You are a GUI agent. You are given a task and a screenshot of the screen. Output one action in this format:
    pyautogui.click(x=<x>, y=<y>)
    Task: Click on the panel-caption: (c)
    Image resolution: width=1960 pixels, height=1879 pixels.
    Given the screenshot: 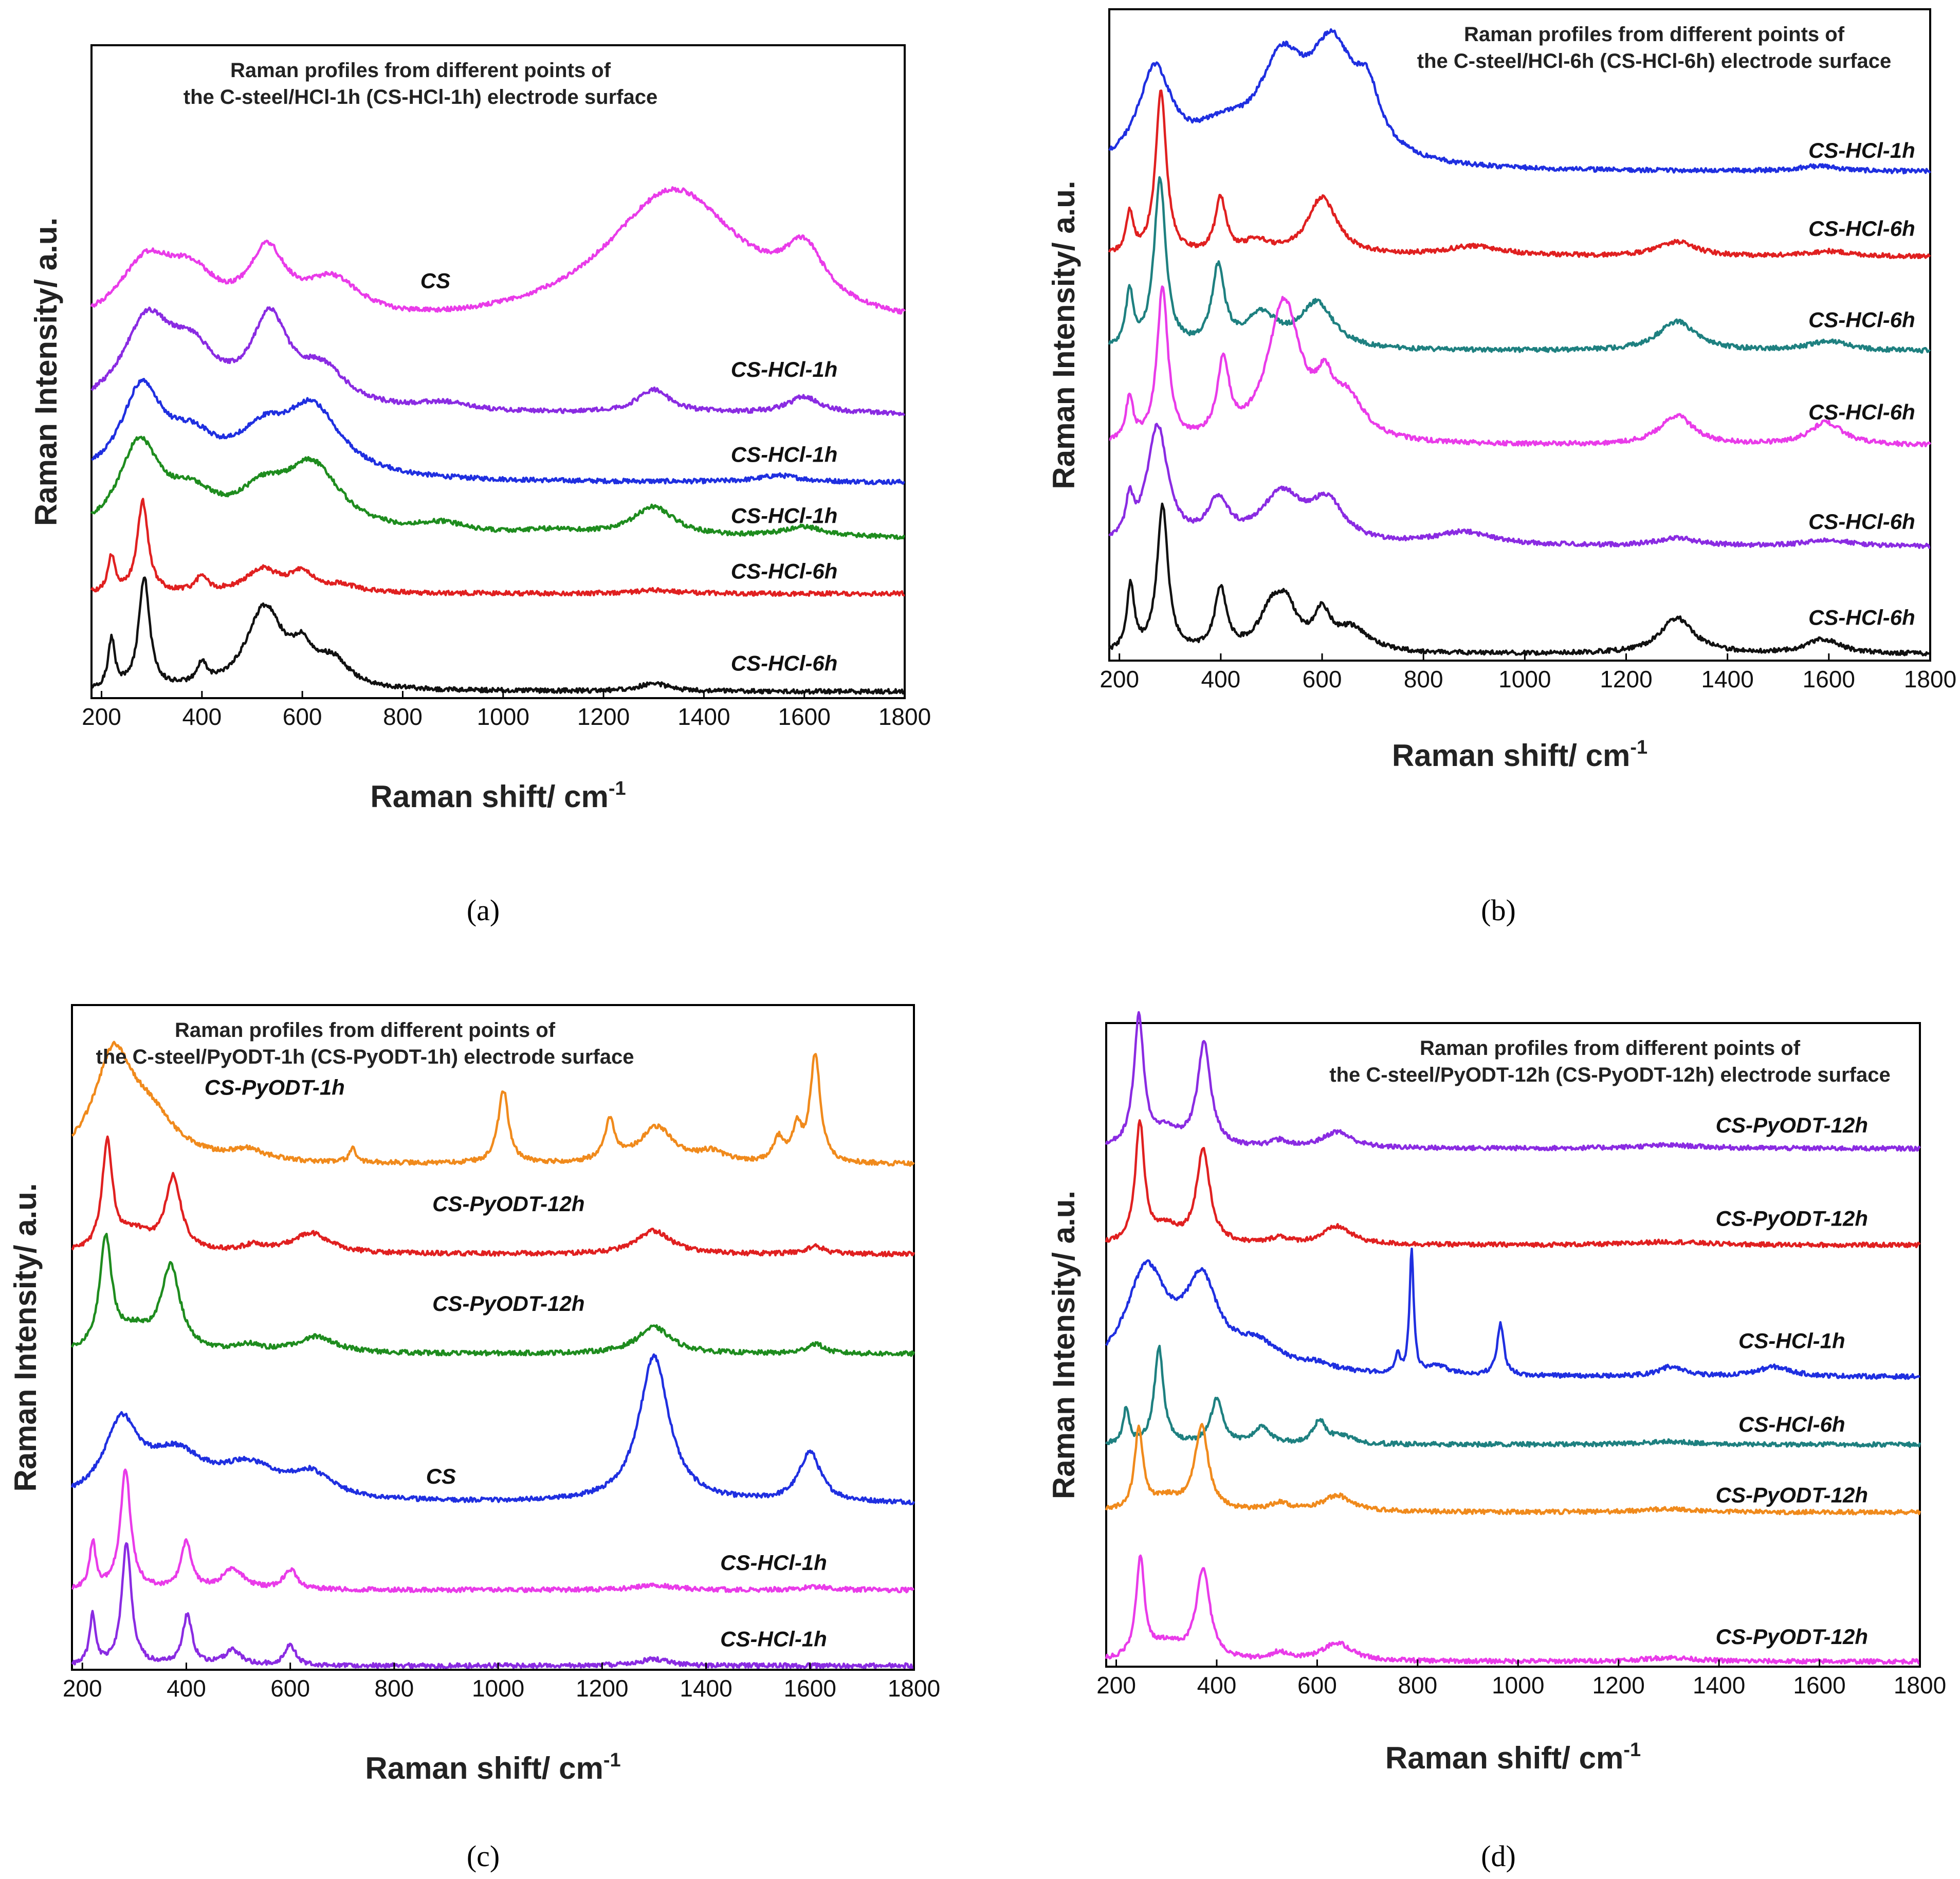 What is the action you would take?
    pyautogui.click(x=483, y=1856)
    